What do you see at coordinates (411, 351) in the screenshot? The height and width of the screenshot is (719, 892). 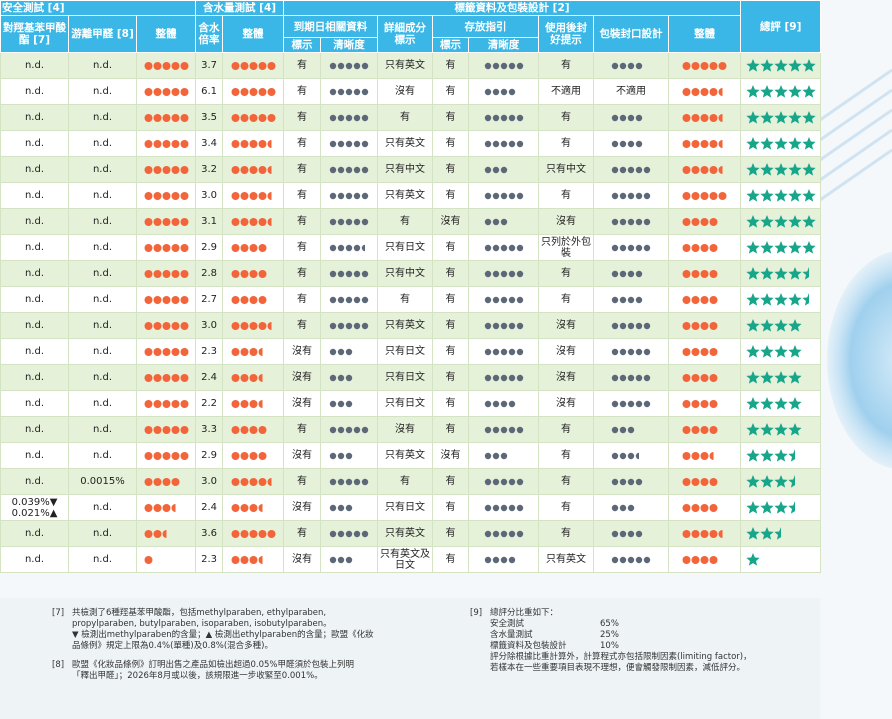 I see `table-row: n.d. n.d. 2.3 沒有 只有日文 有 沒有` at bounding box center [411, 351].